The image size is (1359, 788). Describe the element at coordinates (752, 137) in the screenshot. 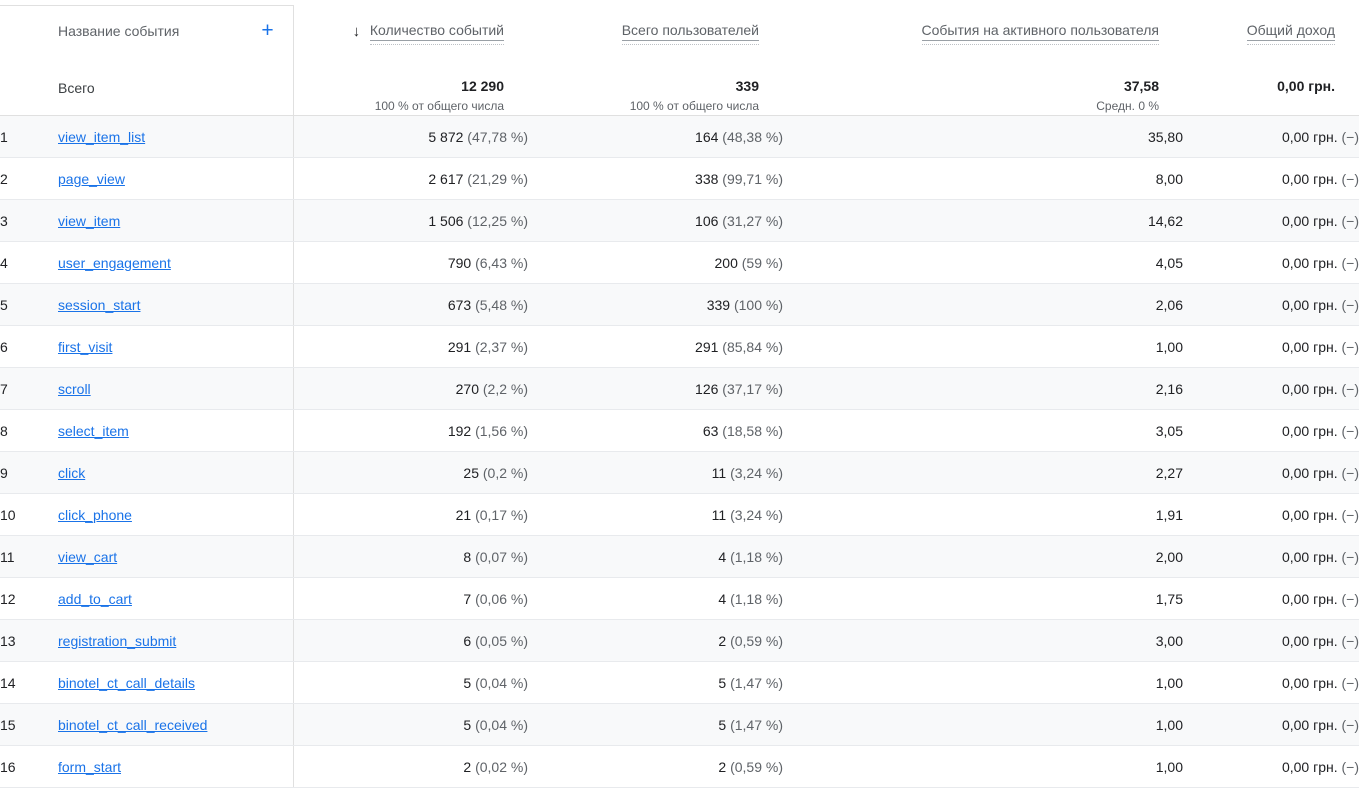

I see `users-percent: (48,38 %)` at that location.